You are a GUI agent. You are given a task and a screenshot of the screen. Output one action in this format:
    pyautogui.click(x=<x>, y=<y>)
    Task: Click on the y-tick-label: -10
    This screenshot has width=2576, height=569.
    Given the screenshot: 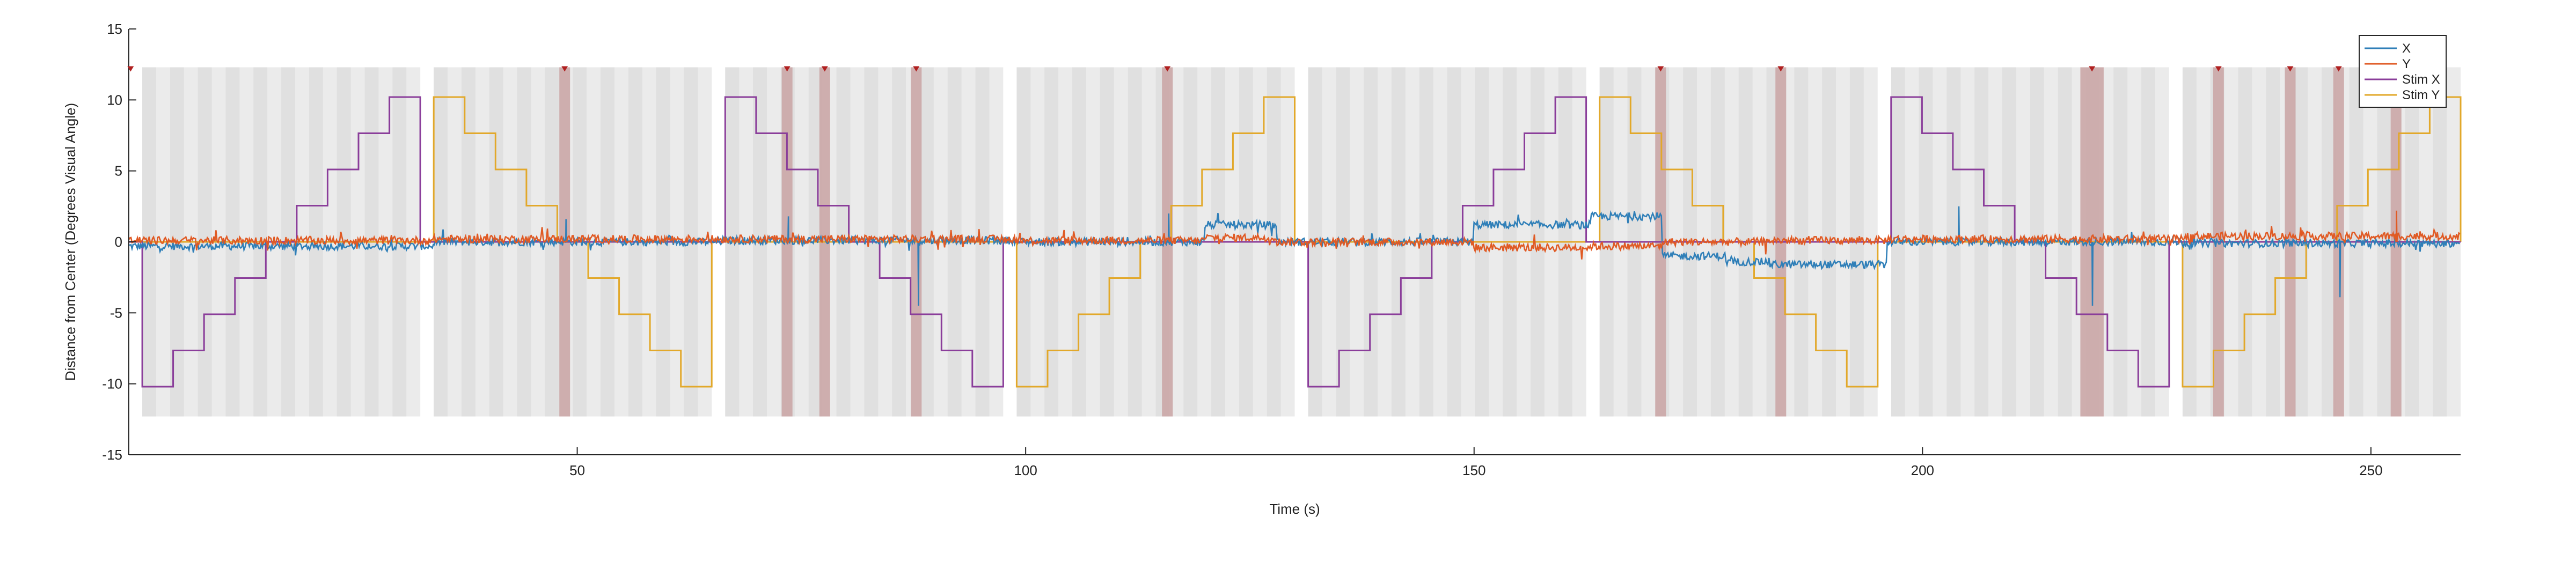 What is the action you would take?
    pyautogui.click(x=112, y=384)
    